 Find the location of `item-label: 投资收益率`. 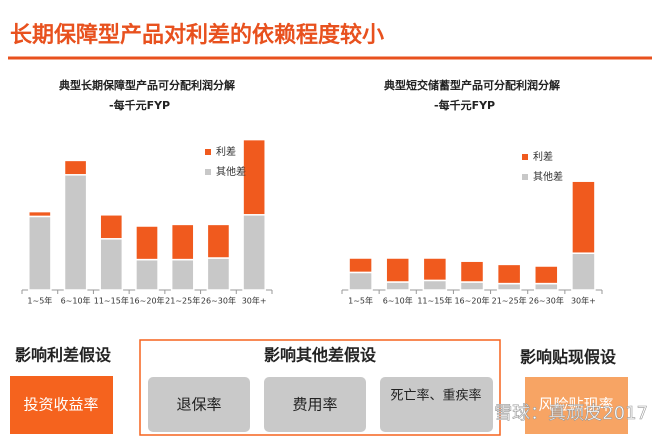

item-label: 投资收益率 is located at coordinates (60, 405).